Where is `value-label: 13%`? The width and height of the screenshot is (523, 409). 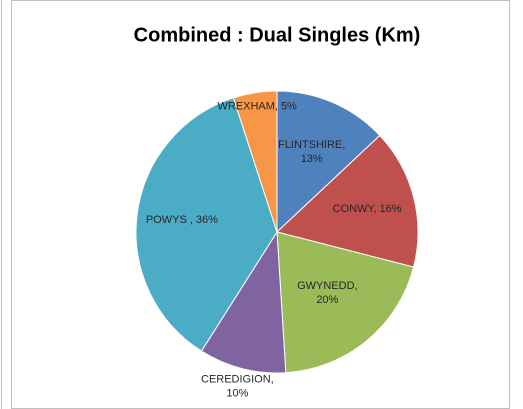 value-label: 13% is located at coordinates (312, 159).